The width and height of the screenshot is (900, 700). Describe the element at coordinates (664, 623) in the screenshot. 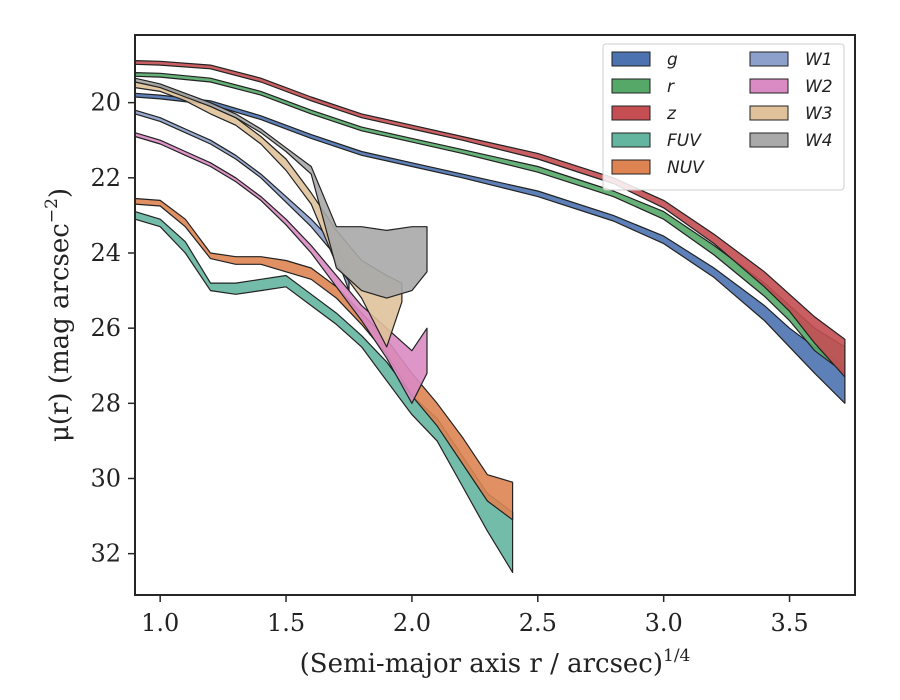

I see `x-tick-label: 3.0` at that location.